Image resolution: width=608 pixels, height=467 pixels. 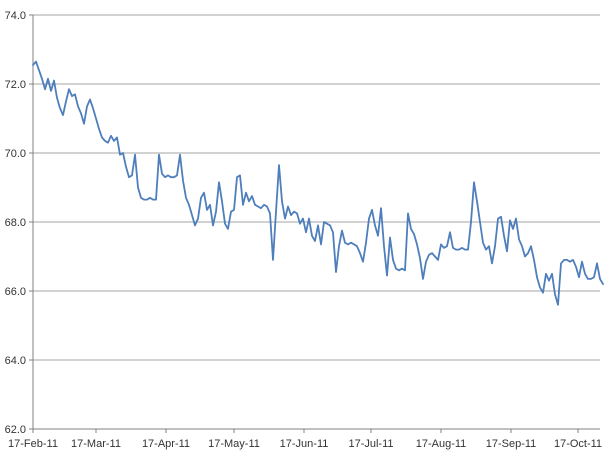 What do you see at coordinates (33, 444) in the screenshot?
I see `x-axis-label: 17-Feb-11` at bounding box center [33, 444].